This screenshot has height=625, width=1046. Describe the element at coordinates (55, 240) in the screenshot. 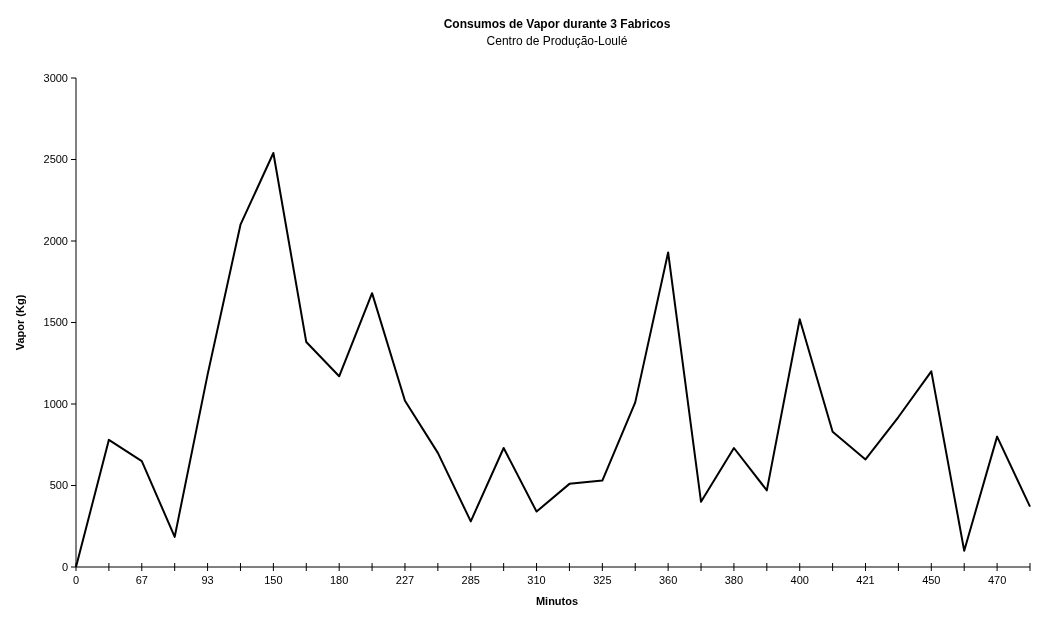

I see `y-tick-label: 2000` at that location.